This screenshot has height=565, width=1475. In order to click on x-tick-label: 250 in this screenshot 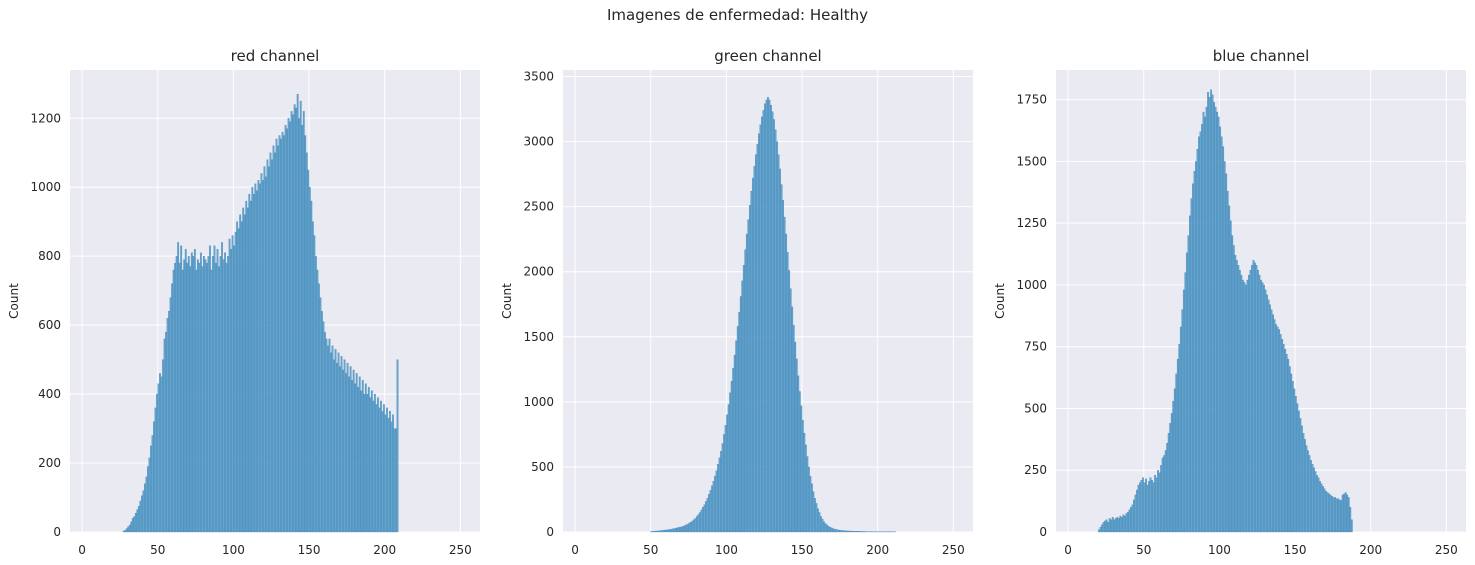, I will do `click(953, 550)`.